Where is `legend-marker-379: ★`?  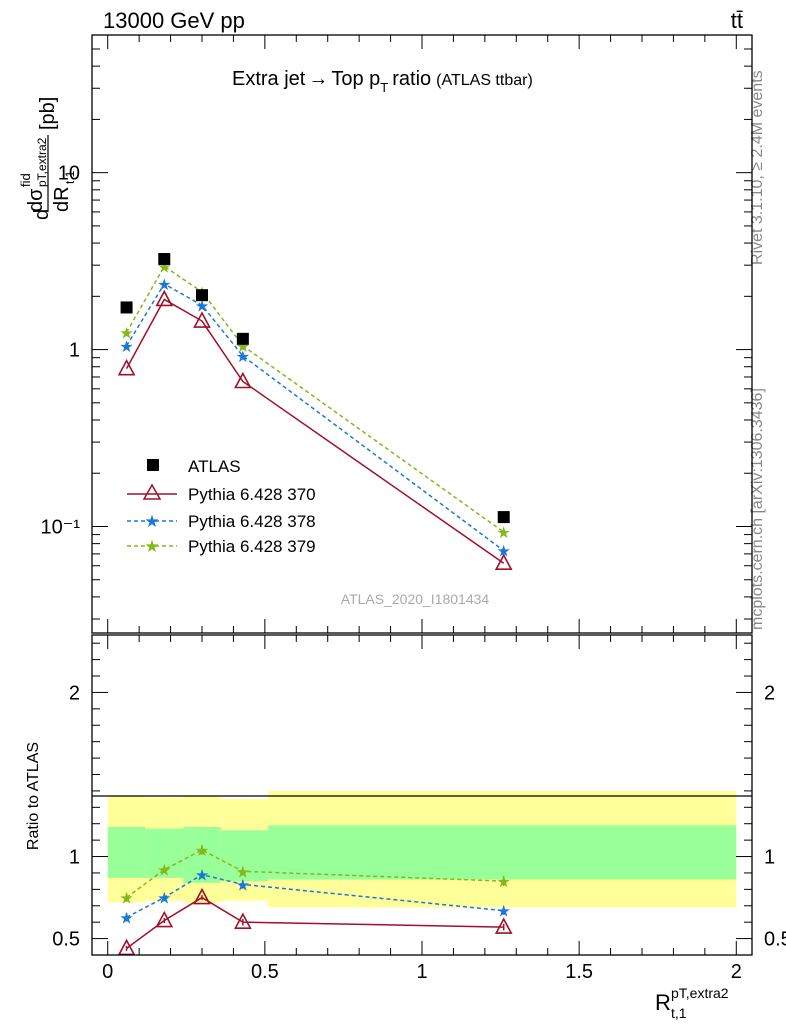
legend-marker-379: ★ is located at coordinates (151, 546).